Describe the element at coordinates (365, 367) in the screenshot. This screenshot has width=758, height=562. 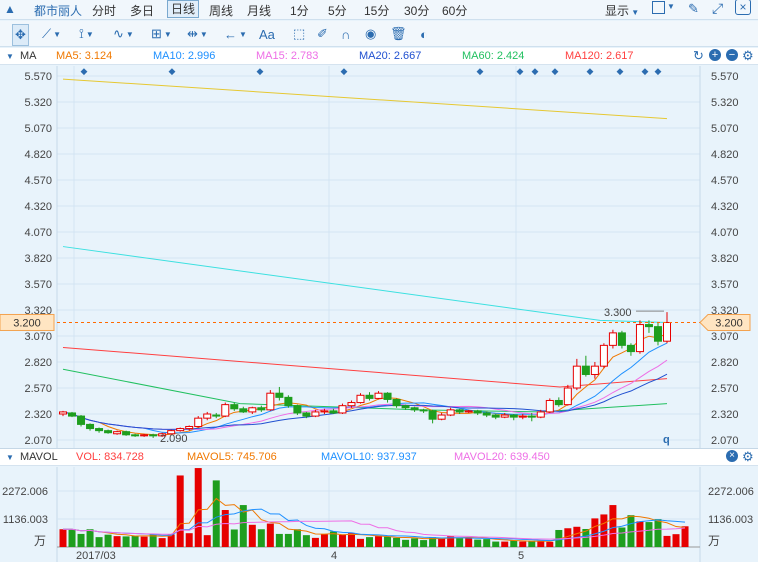
I see `ma120-line` at that location.